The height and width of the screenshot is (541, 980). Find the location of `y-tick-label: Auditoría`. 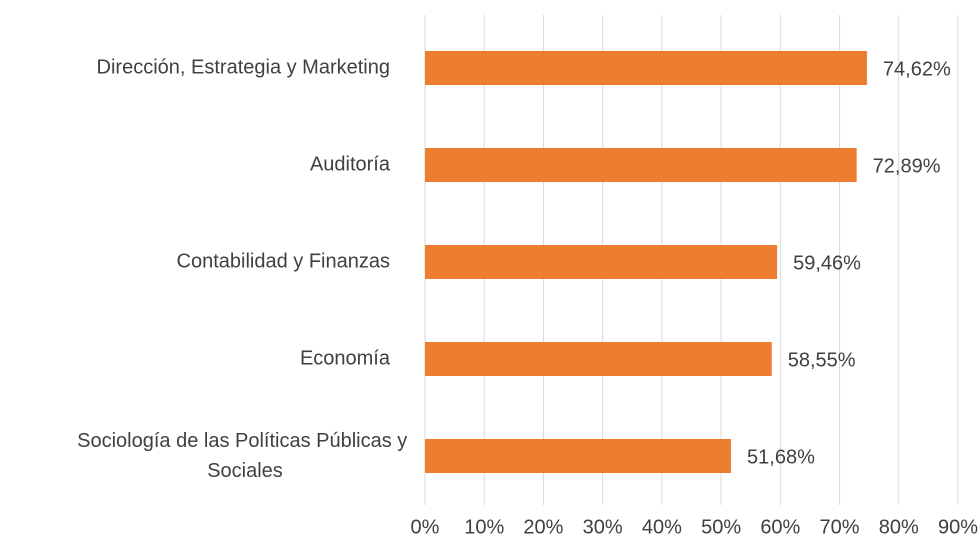

y-tick-label: Auditoría is located at coordinates (350, 164).